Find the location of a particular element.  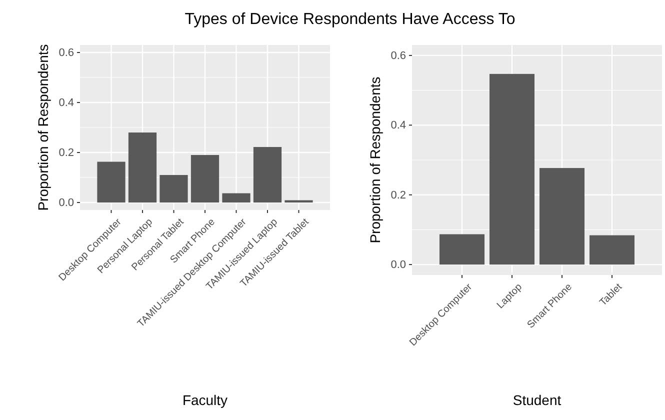

x-axis-title: Faculty is located at coordinates (205, 400).